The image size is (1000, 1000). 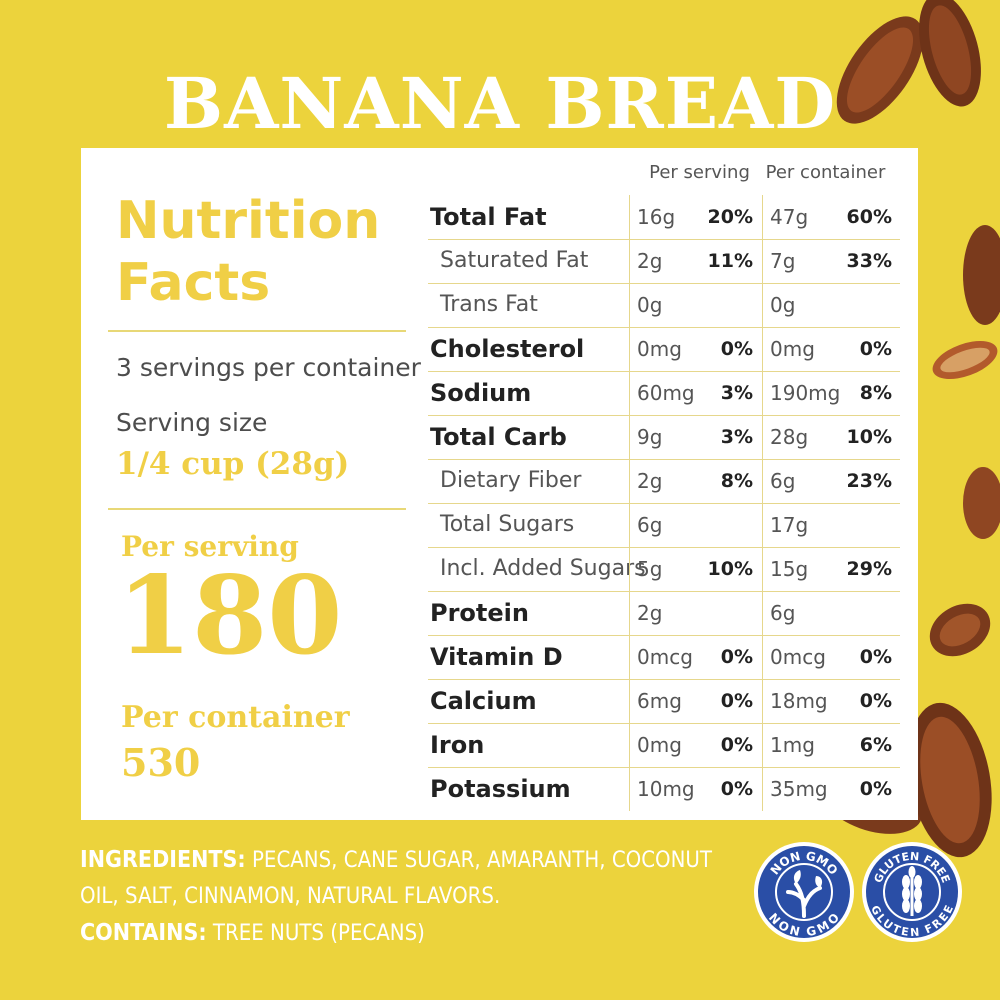 I want to click on nutrient-row: Trans Fat 0g 0g, so click(x=664, y=305).